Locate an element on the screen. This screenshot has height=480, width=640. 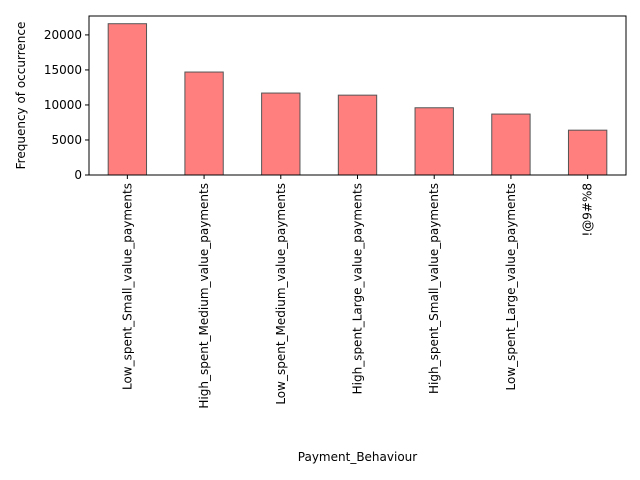
y-axis: 0 5000 10000 15000 20000 is located at coordinates (66, 105).